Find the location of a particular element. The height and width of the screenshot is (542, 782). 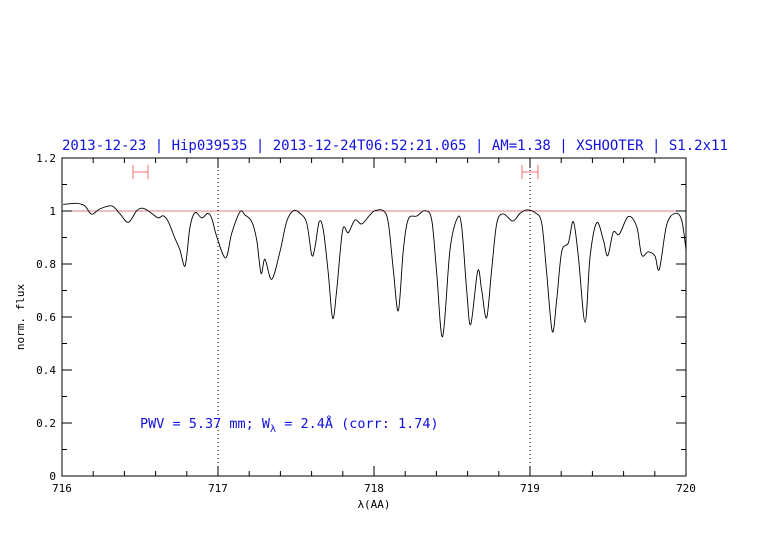

y-tick-label: 0 is located at coordinates (52, 476).